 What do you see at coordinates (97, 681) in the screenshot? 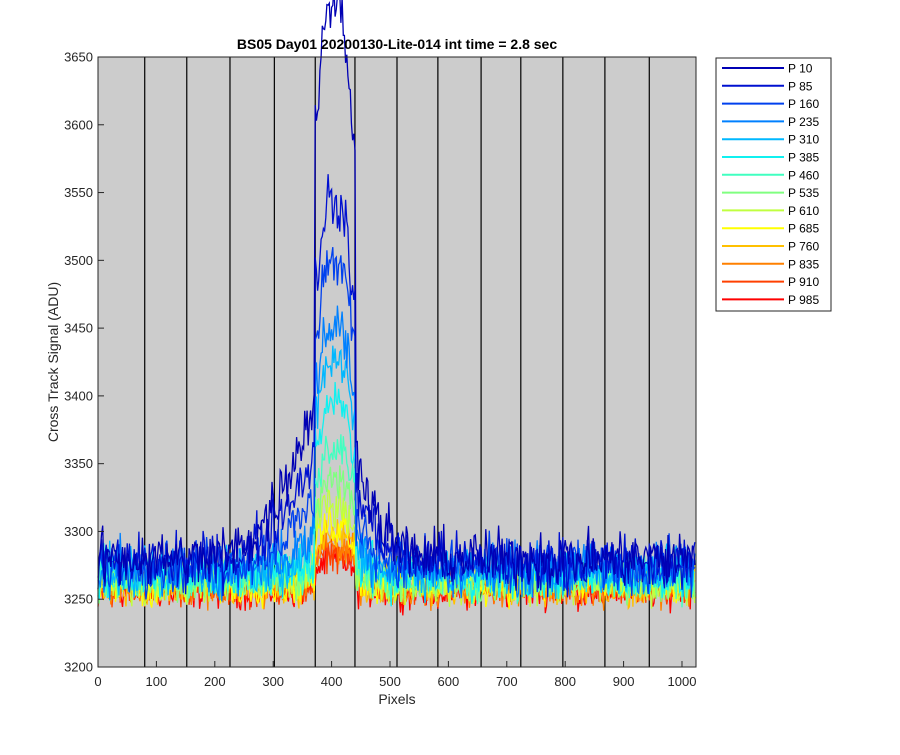
I see `x-tick-label: 0` at bounding box center [97, 681].